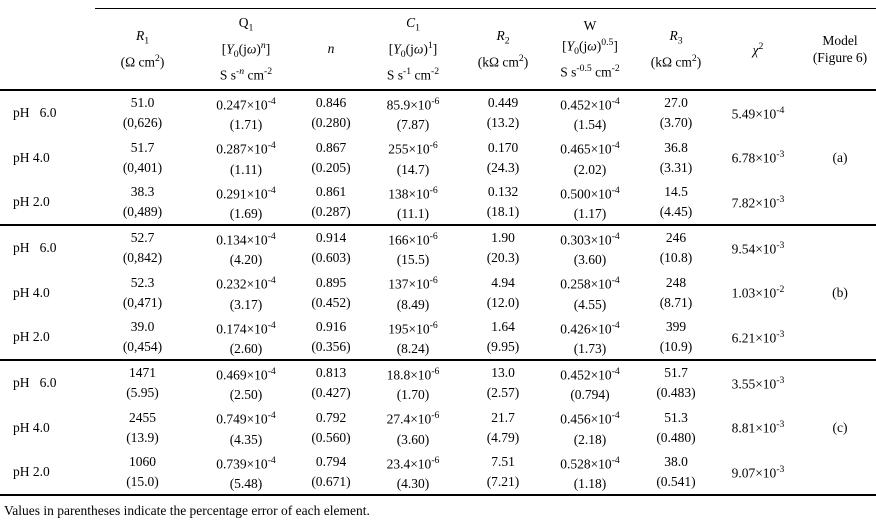 This screenshot has height=522, width=876. I want to click on chi2-cell: 7.82×10-3, so click(758, 203).